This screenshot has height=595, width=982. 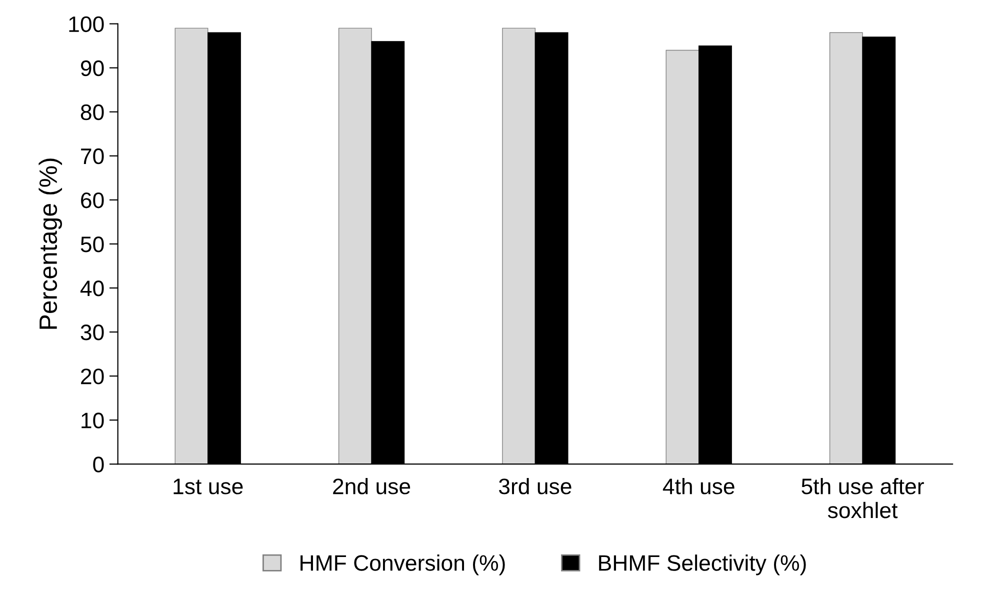 I want to click on legend-label: BHMF Selectivity (%), so click(x=702, y=565).